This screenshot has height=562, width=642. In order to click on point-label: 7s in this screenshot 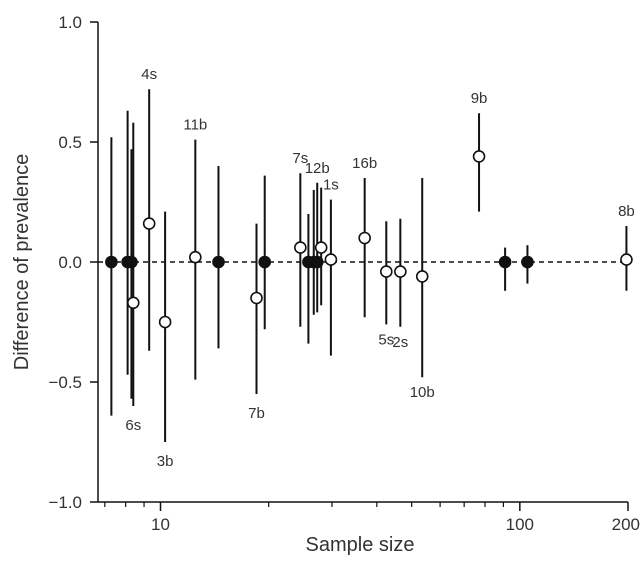, I will do `click(300, 158)`.